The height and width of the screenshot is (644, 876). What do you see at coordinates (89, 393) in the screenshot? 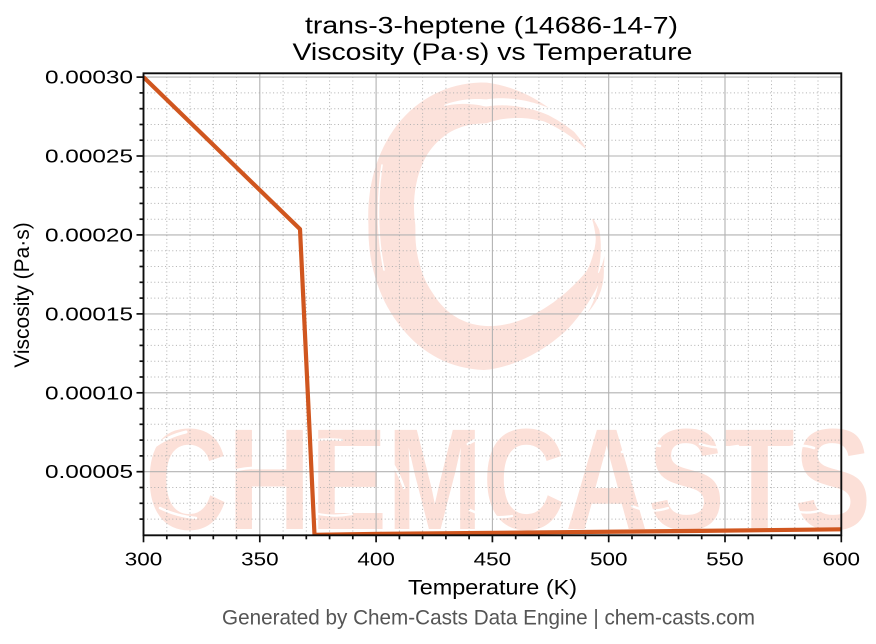
I see `svg-text: 0.00010` at bounding box center [89, 393].